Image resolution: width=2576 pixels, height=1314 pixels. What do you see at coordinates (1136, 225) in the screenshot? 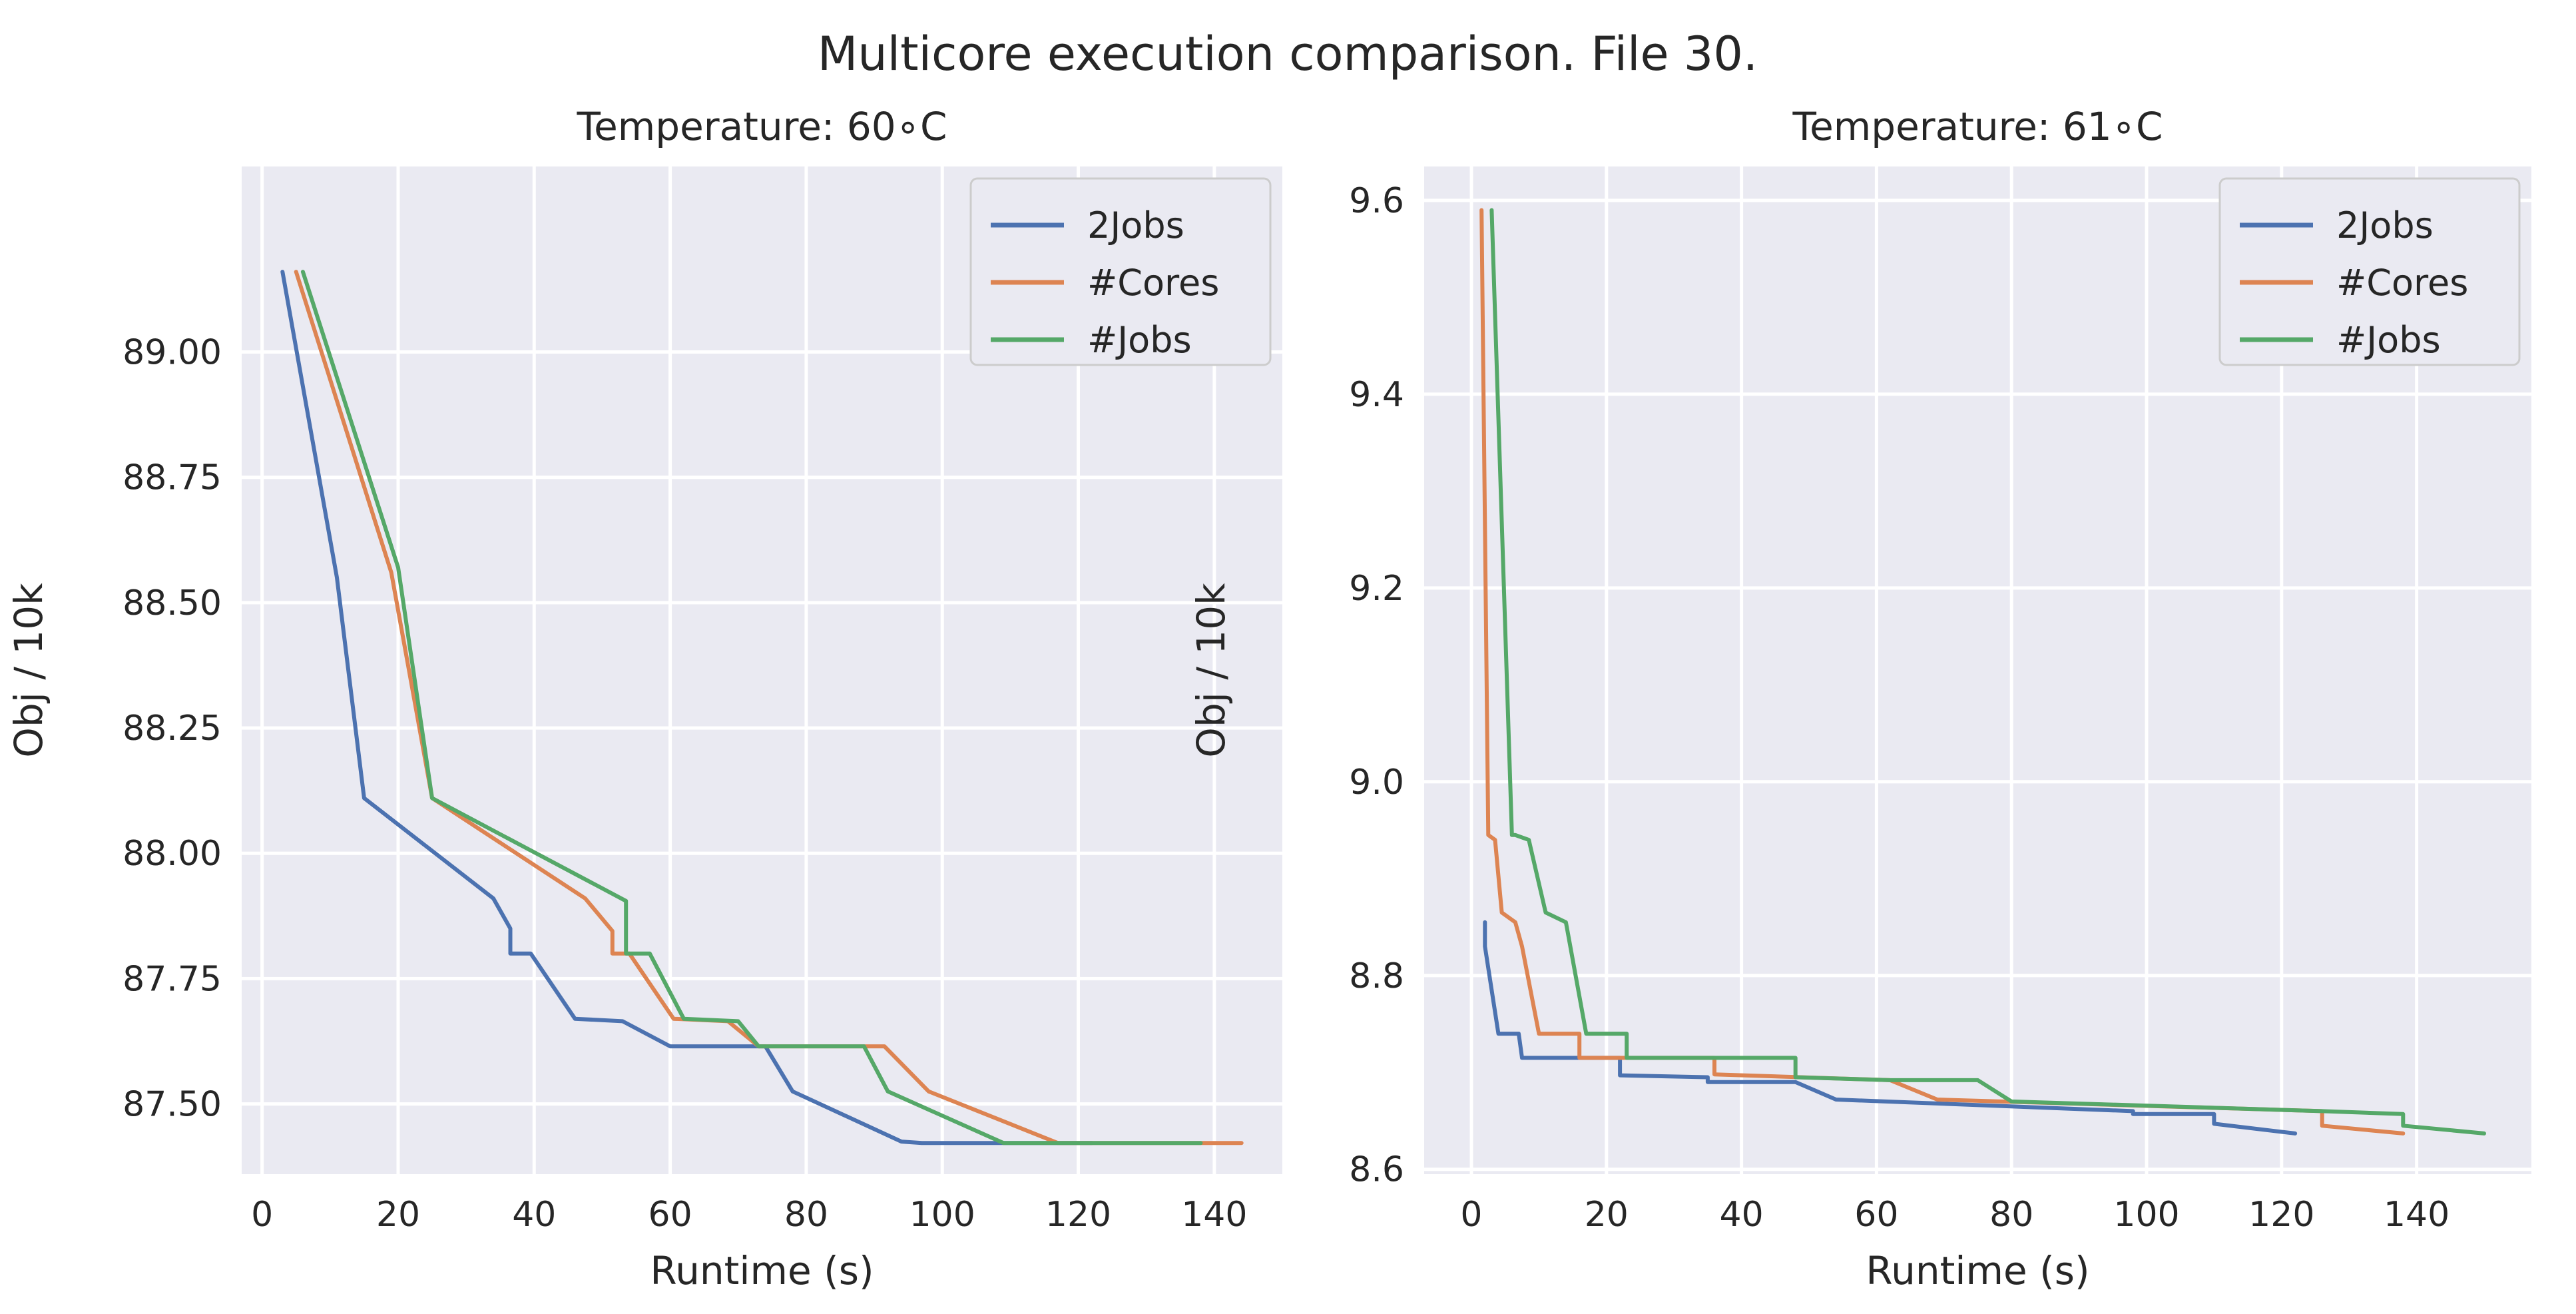
I see `legend-label-2jobs-left: 2Jobs` at bounding box center [1136, 225].